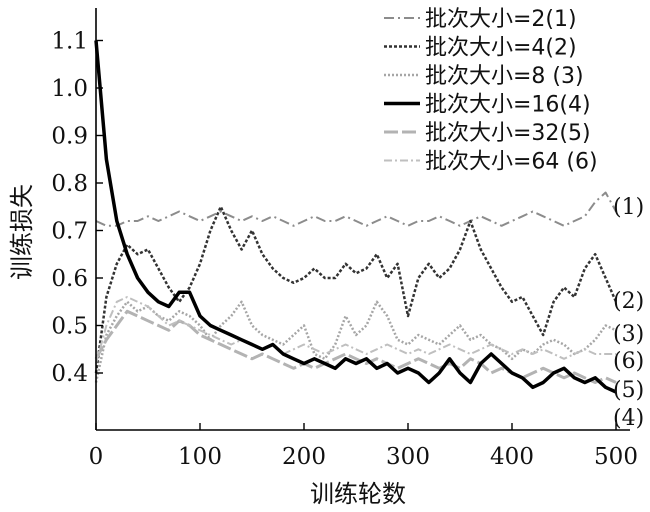  What do you see at coordinates (69, 374) in the screenshot?
I see `y-tick-label: 0.4` at bounding box center [69, 374].